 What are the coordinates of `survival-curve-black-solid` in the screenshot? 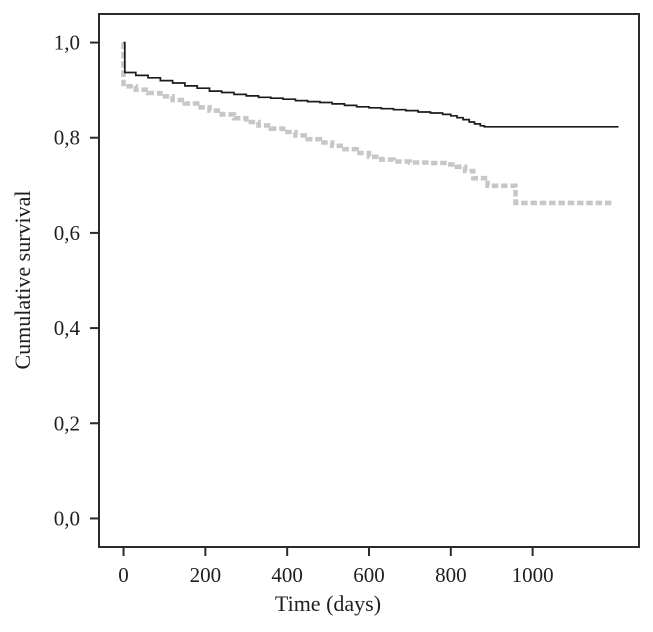 It's located at (371, 84).